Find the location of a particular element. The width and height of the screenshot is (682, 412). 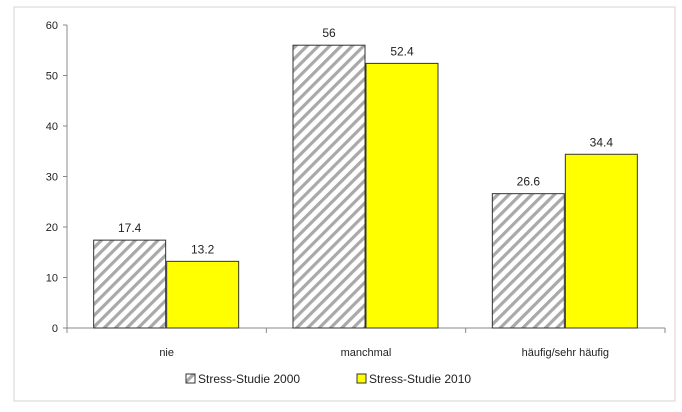

data-label: 56 is located at coordinates (329, 33).